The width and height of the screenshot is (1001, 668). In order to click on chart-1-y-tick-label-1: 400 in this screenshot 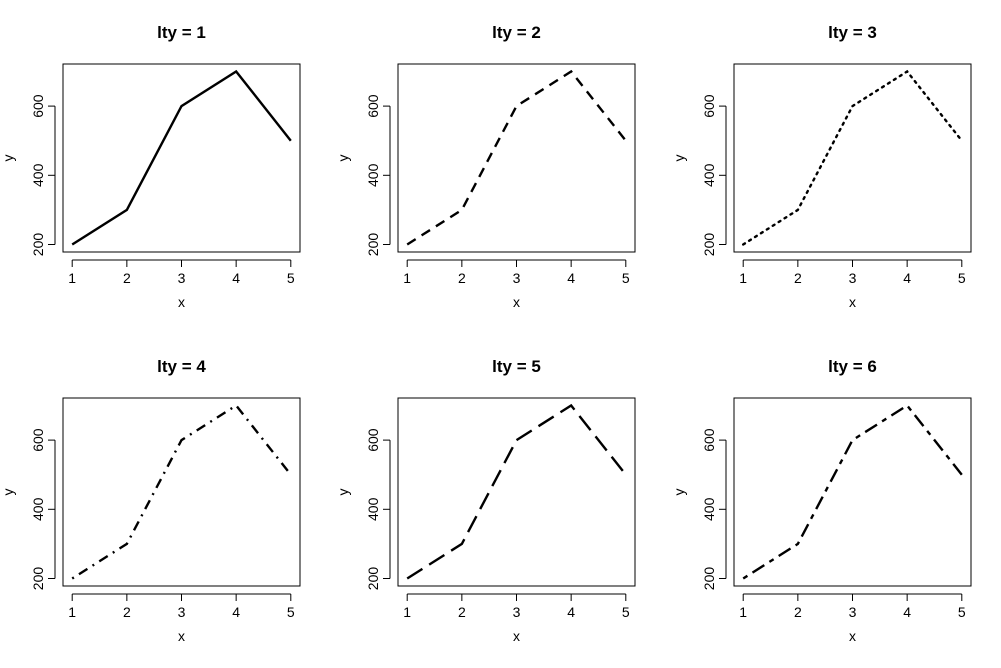, I will do `click(373, 175)`.